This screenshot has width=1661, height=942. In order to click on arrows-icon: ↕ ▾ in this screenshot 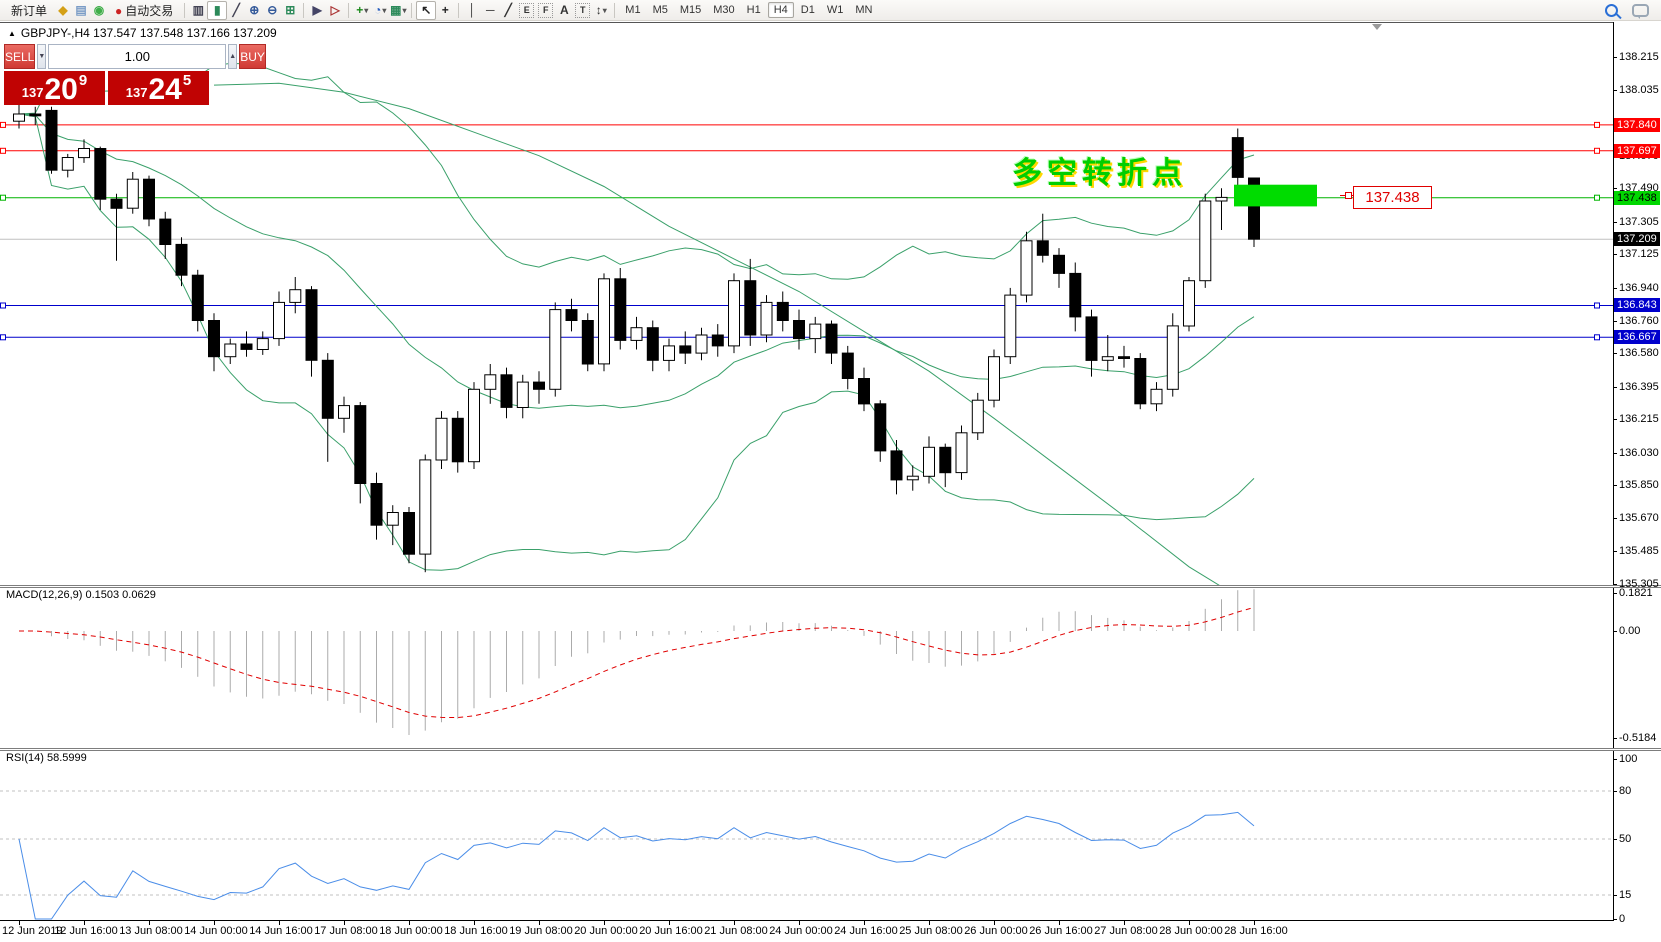, I will do `click(601, 10)`.